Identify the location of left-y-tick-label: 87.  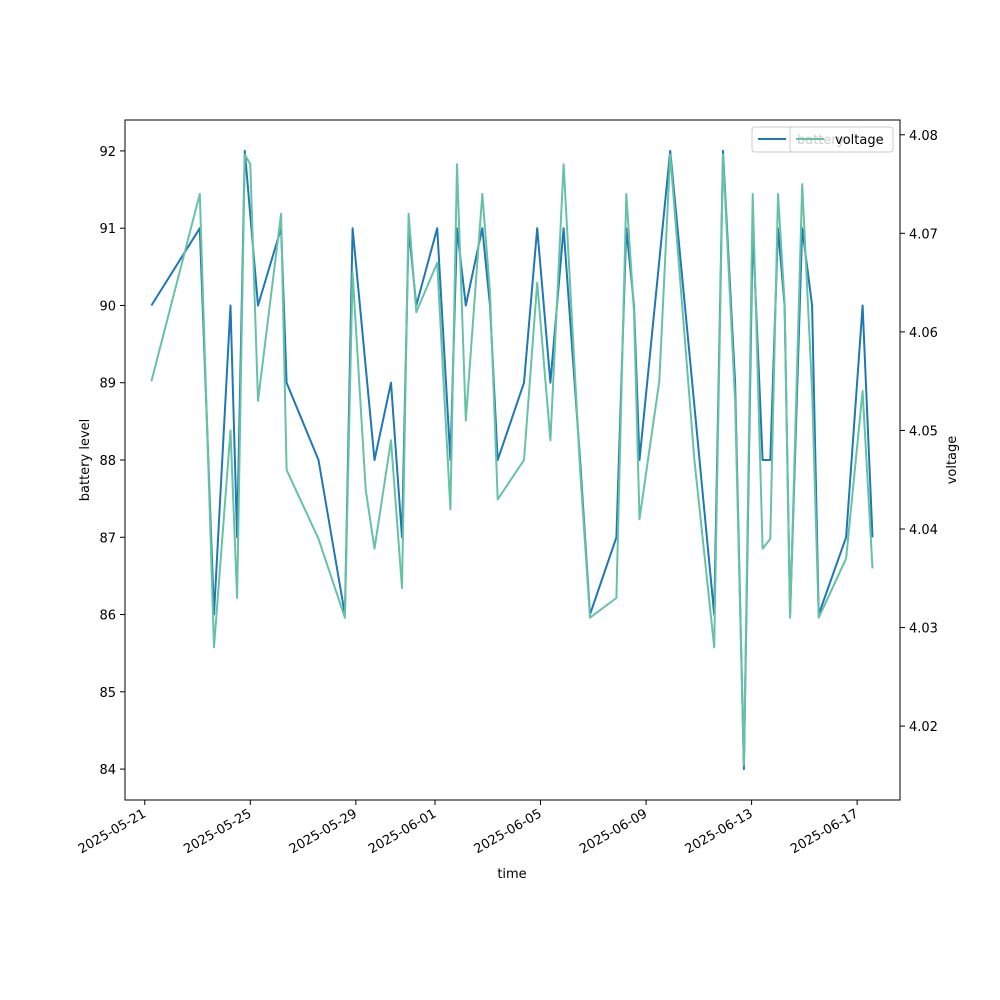
(107, 538).